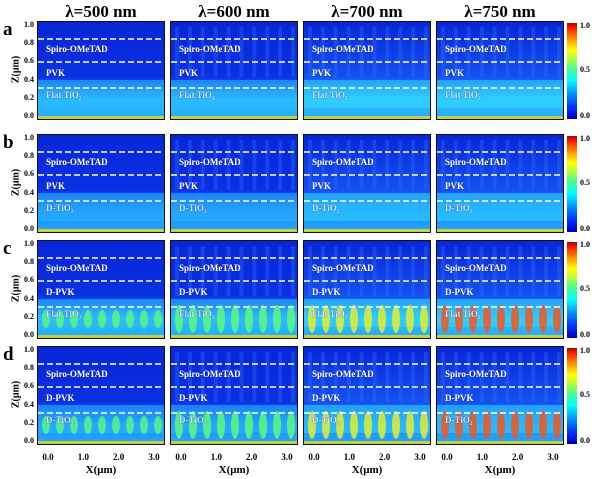  What do you see at coordinates (287, 457) in the screenshot?
I see `x-tick-label: 3.0` at bounding box center [287, 457].